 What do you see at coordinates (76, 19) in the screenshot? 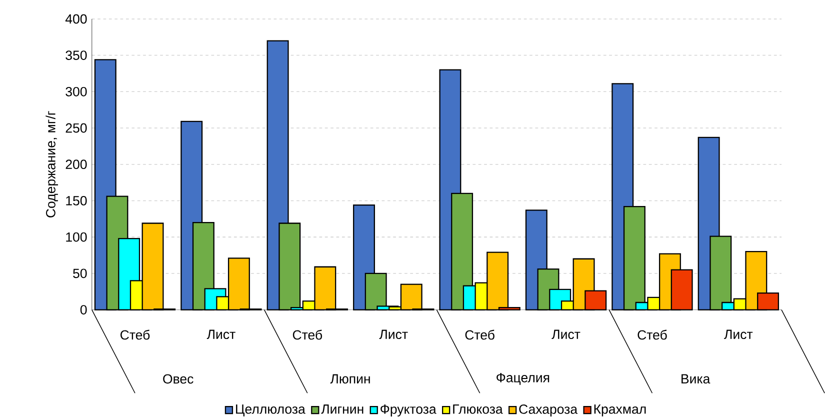
I see `y-tick-label: 400` at bounding box center [76, 19].